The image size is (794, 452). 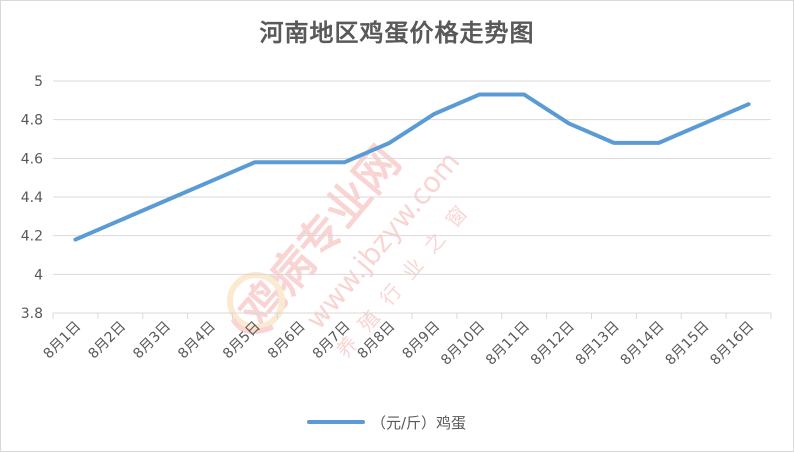 What do you see at coordinates (687, 344) in the screenshot?
I see `x-tick-label: 8月15日` at bounding box center [687, 344].